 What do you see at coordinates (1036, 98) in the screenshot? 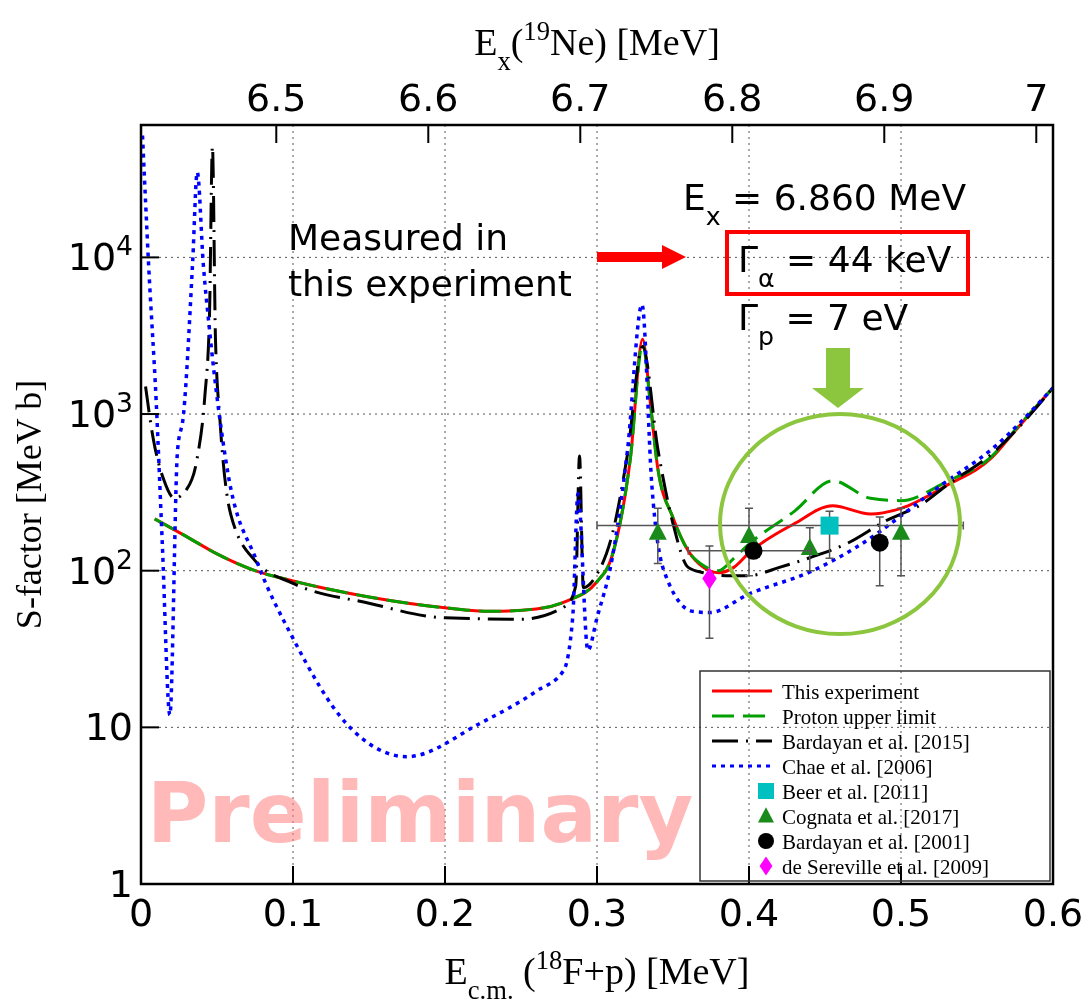
I see `x2-tick-label: 7` at bounding box center [1036, 98].